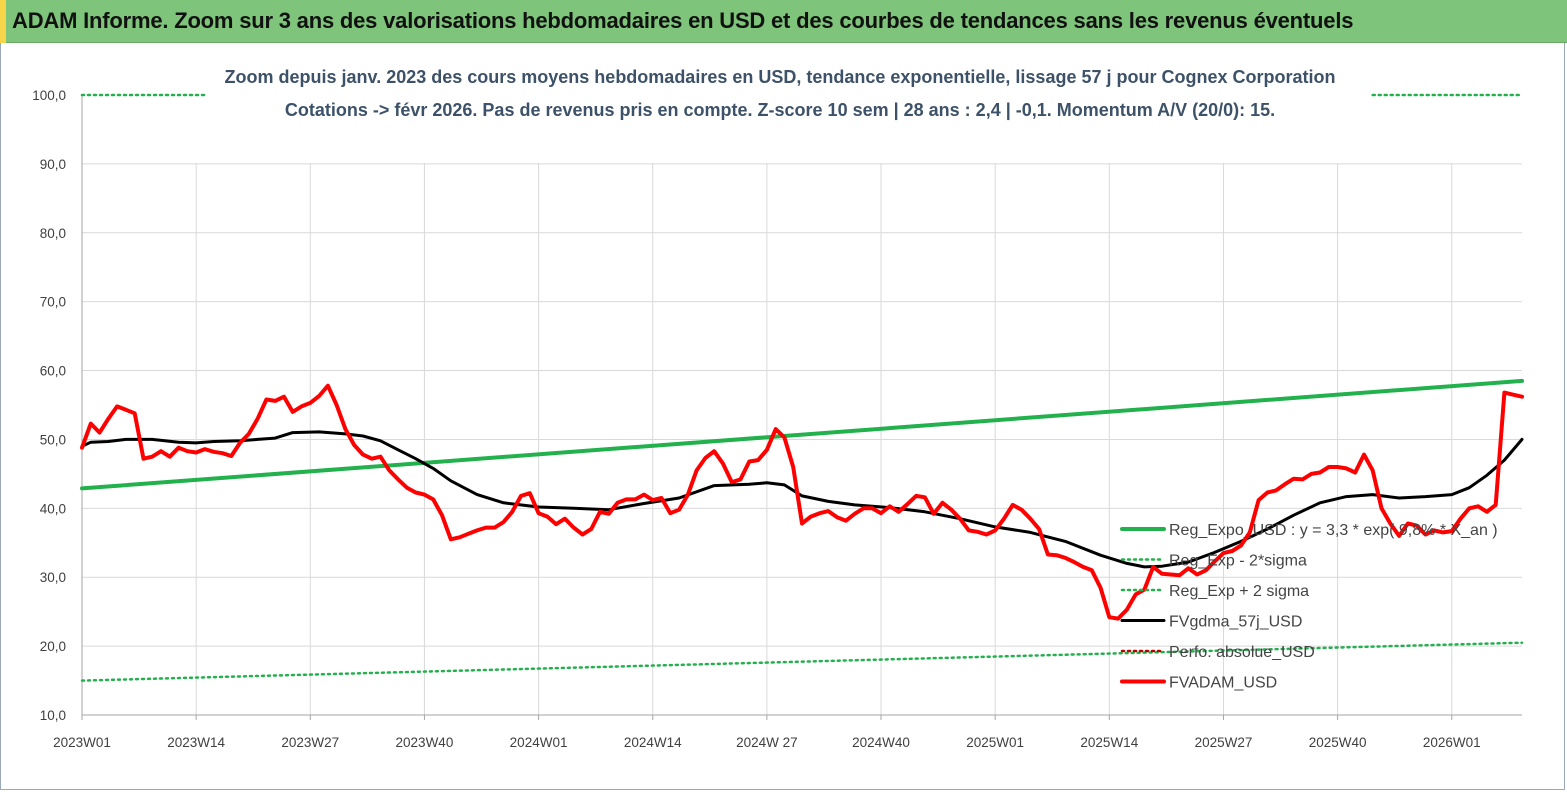 The height and width of the screenshot is (792, 1567). What do you see at coordinates (425, 742) in the screenshot?
I see `x-tick-label: 2023W40` at bounding box center [425, 742].